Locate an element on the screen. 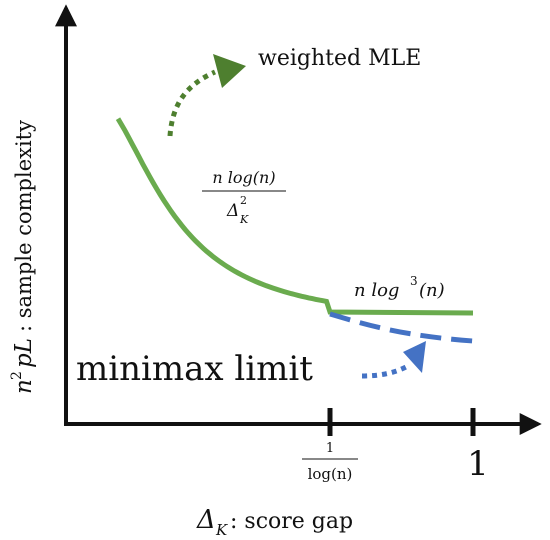 The width and height of the screenshot is (550, 540). svg-text:: sample complexity: : sample complexity is located at coordinates (24, 226).